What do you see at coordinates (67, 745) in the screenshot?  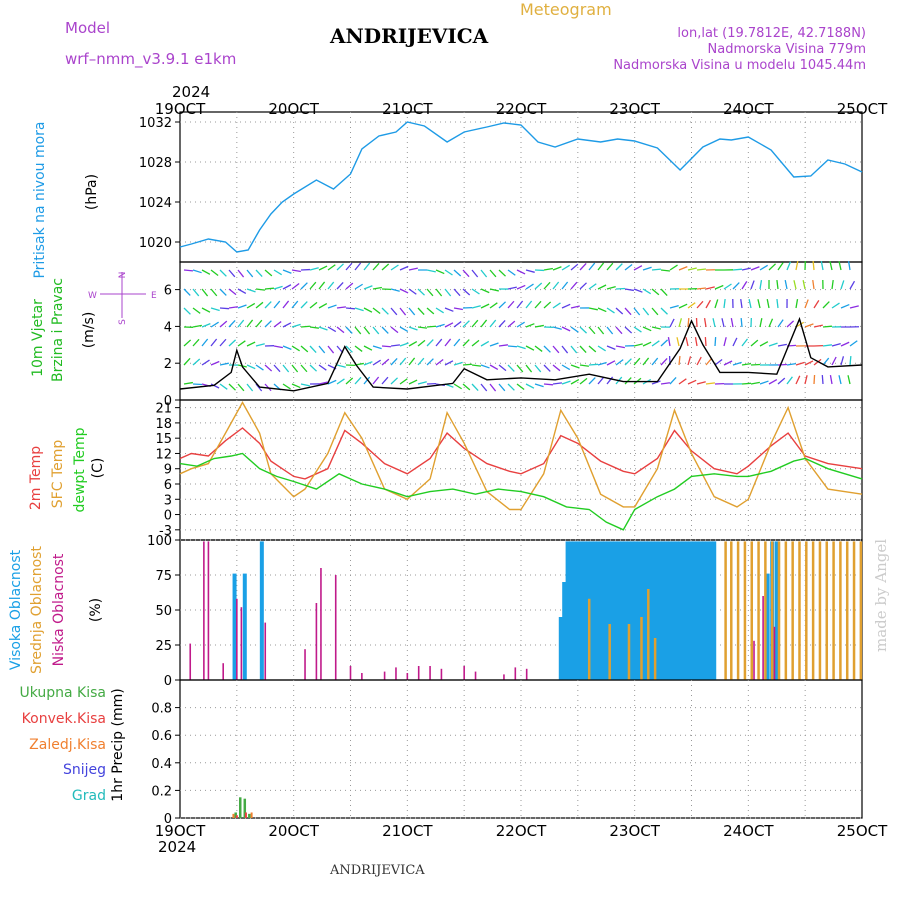 I see `precip-legend-item: Zaledj.Kisa` at bounding box center [67, 745].